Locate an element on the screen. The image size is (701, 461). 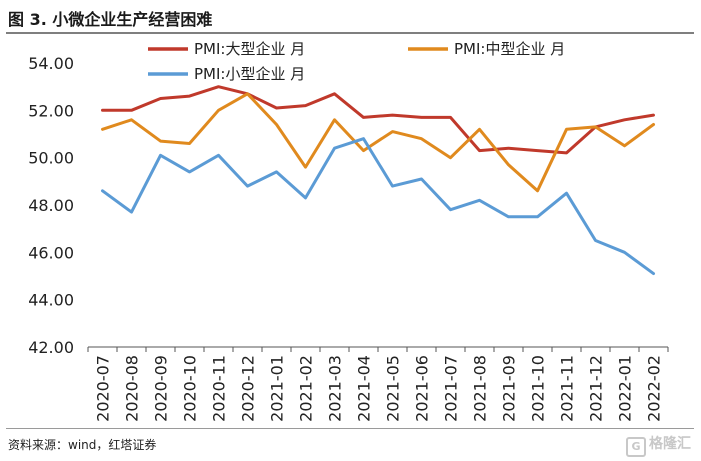
legend: PMI:大型企业 月 PMI:中型企业 月 PMI:小型企业 月 is located at coordinates (356, 61).